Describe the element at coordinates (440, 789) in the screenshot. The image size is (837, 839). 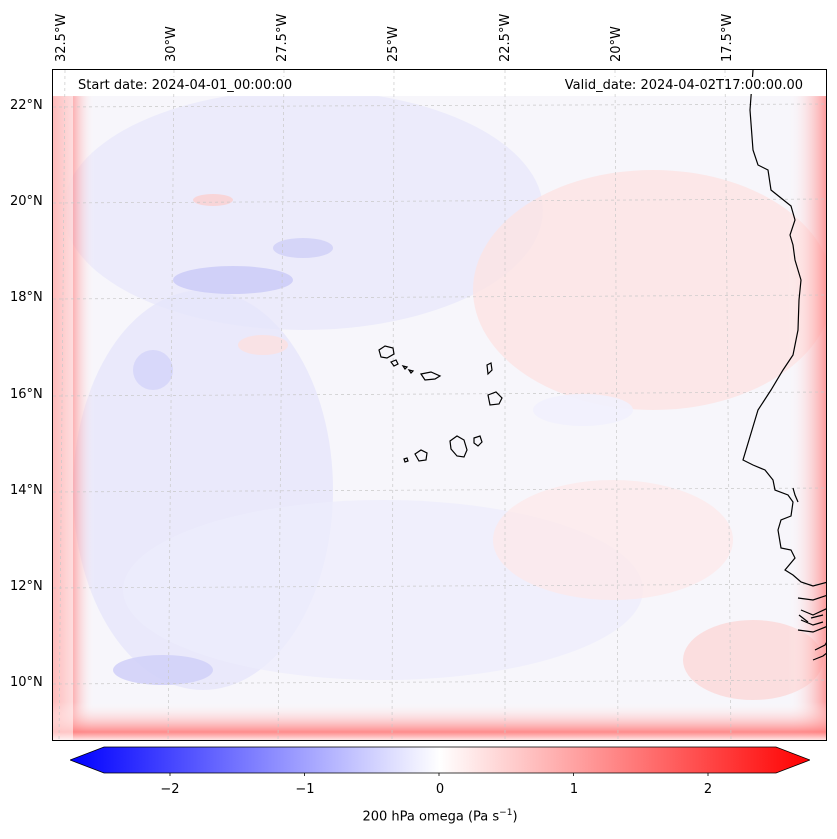
I see `colorbar-tick-label: 0` at that location.